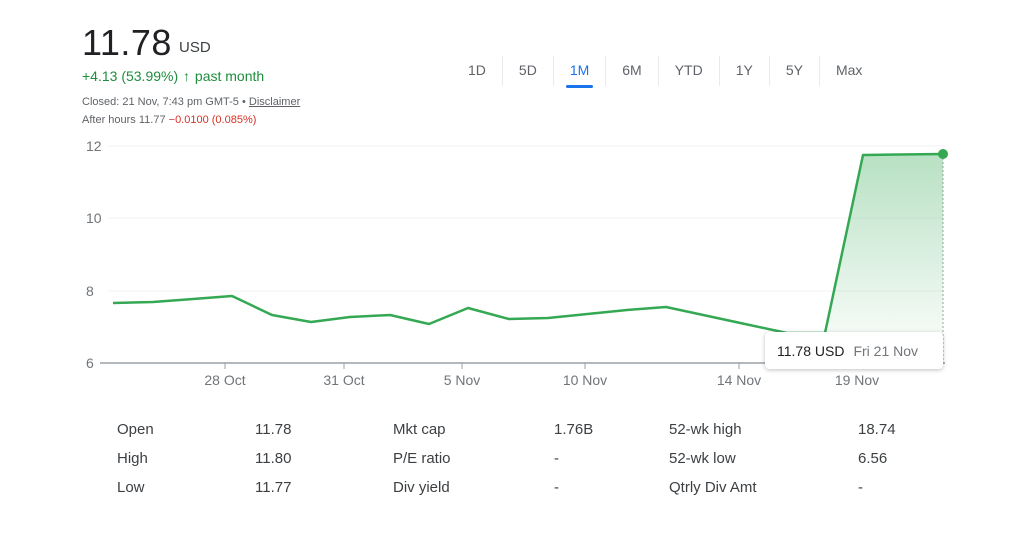 This screenshot has height=536, width=1024. I want to click on y-tick-12: 12, so click(94, 146).